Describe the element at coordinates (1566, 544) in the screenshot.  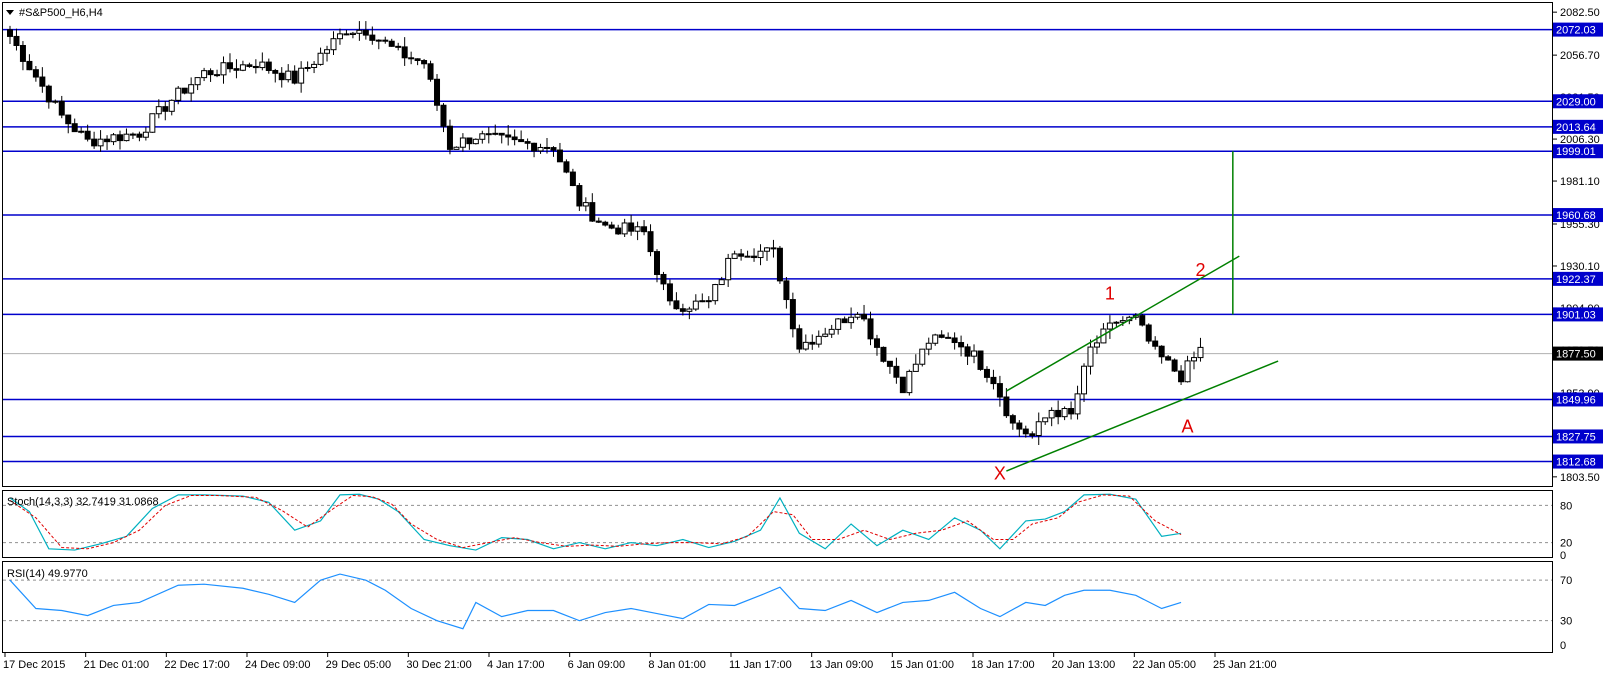
I see `stoch-scale-label: 20` at that location.